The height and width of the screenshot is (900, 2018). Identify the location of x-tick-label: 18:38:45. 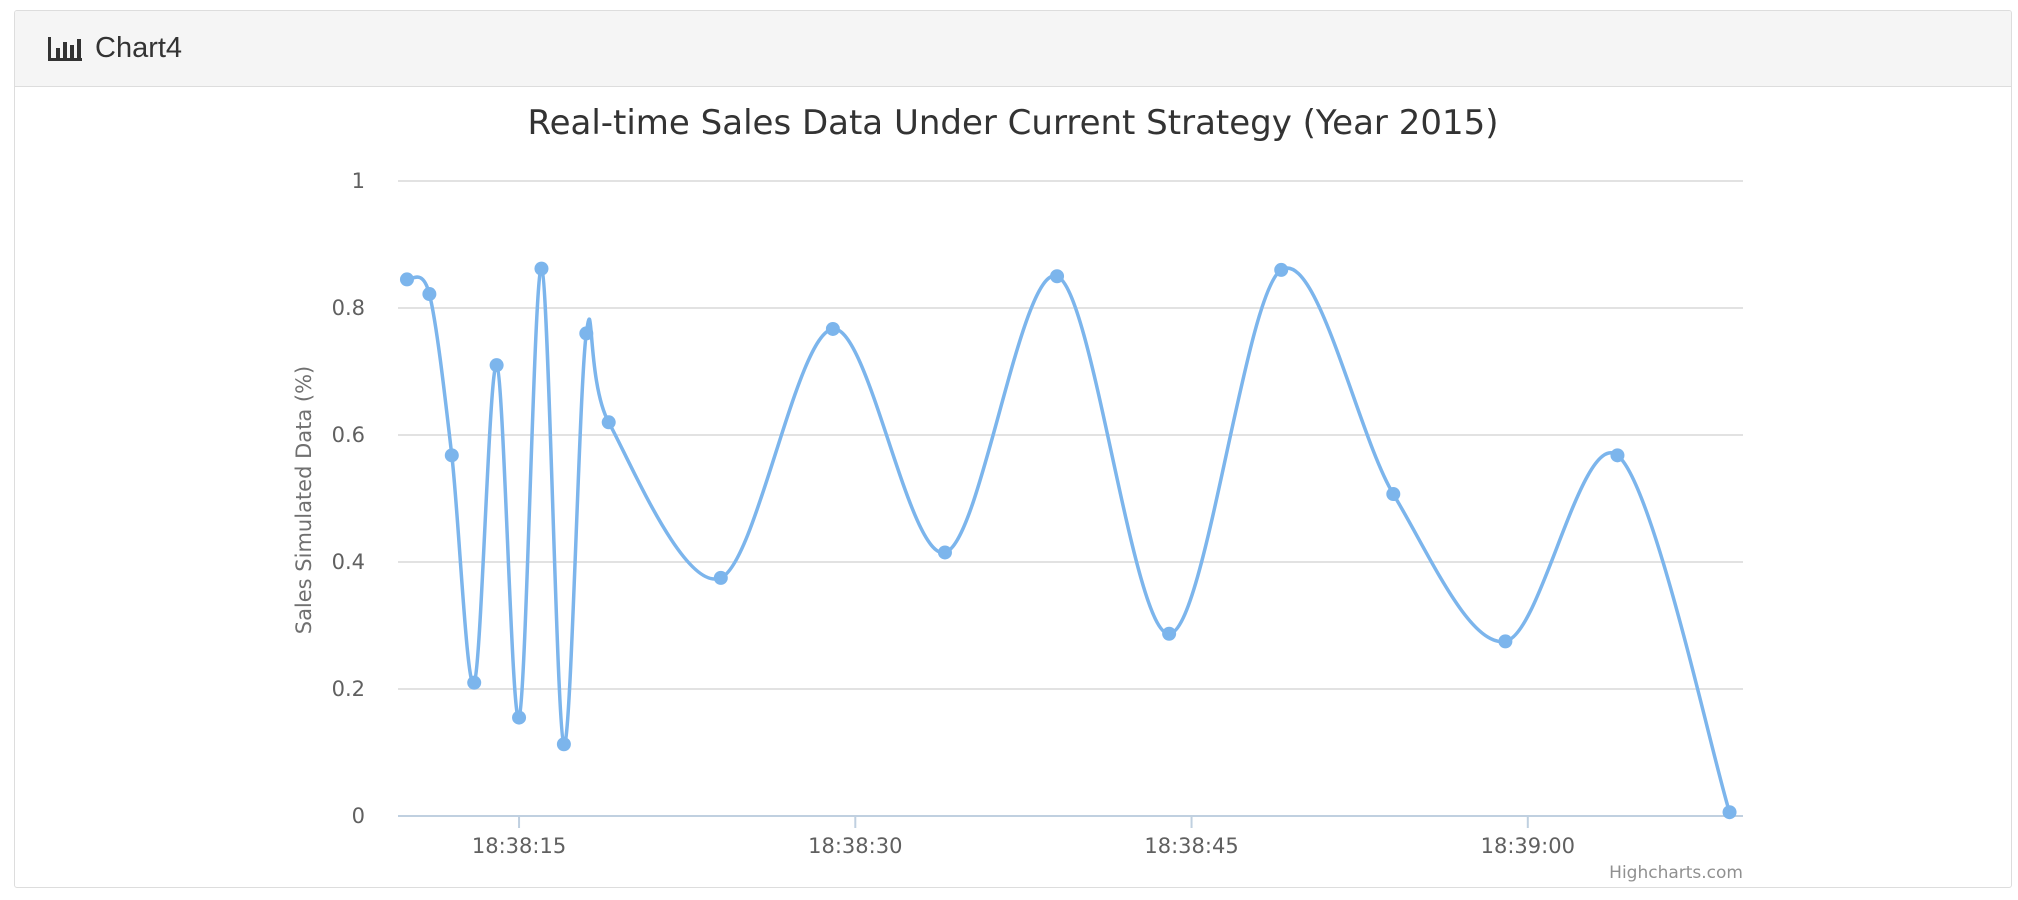
(1191, 846).